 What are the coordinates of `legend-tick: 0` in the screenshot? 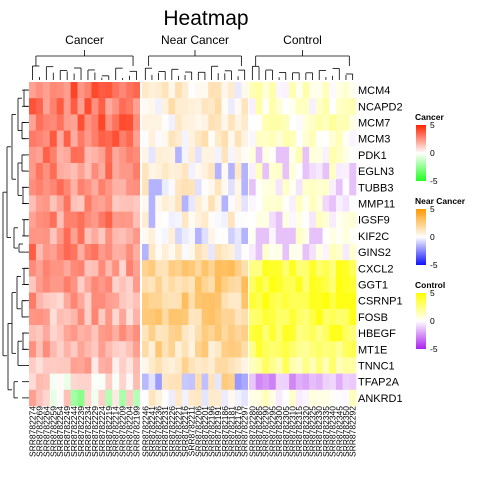 It's located at (432, 321).